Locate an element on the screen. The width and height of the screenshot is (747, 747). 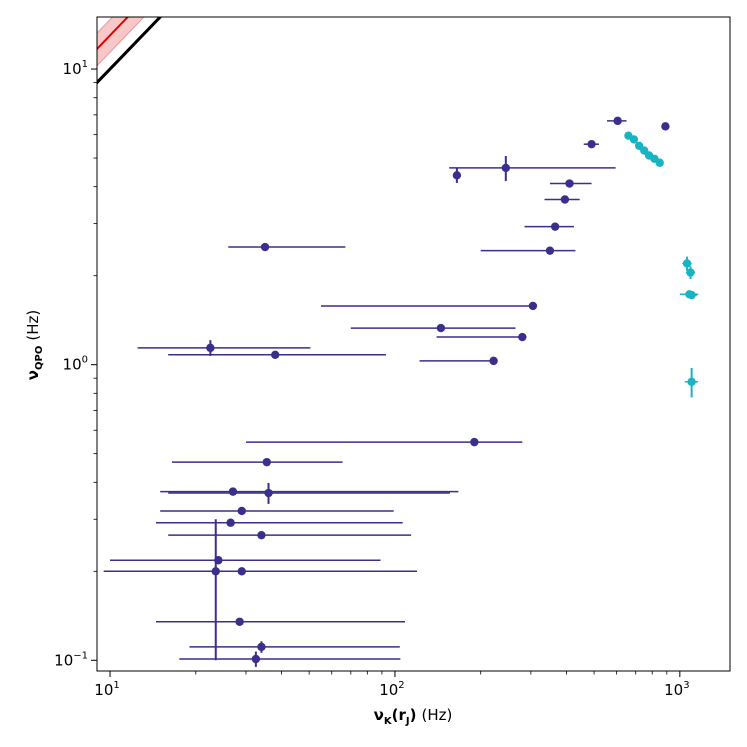
x-label-symbol: ν is located at coordinates (379, 715).